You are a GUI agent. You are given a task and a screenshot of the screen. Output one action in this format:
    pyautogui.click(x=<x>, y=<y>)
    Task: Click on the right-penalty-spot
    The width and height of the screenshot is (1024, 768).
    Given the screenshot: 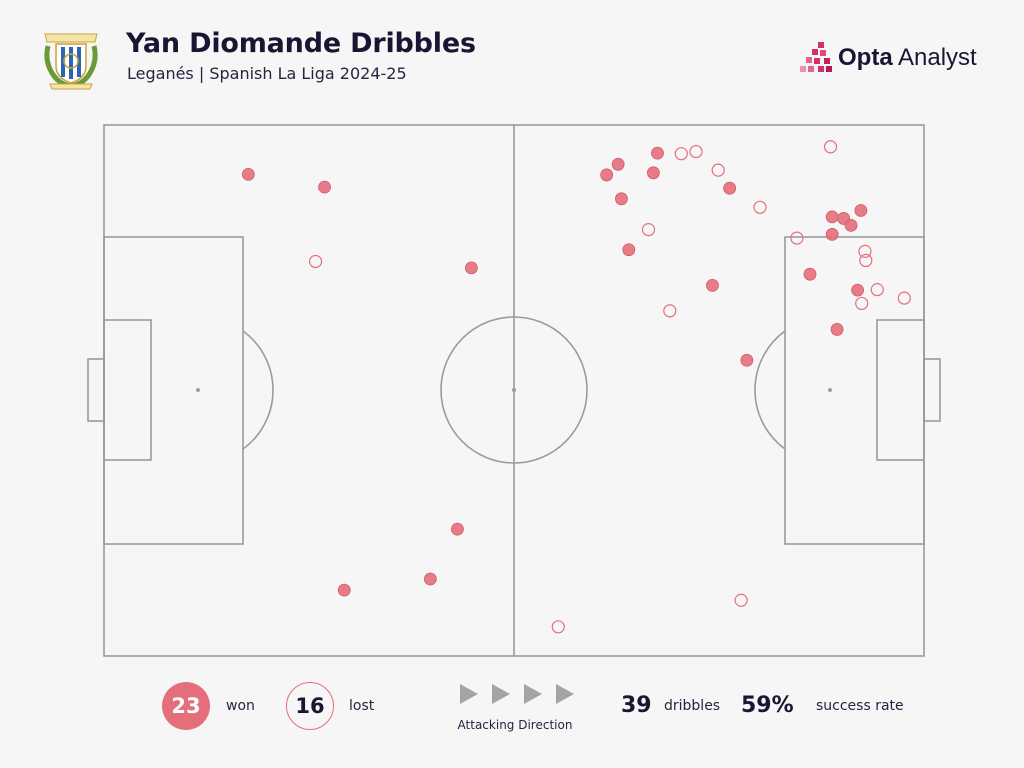 What is the action you would take?
    pyautogui.click(x=830, y=390)
    